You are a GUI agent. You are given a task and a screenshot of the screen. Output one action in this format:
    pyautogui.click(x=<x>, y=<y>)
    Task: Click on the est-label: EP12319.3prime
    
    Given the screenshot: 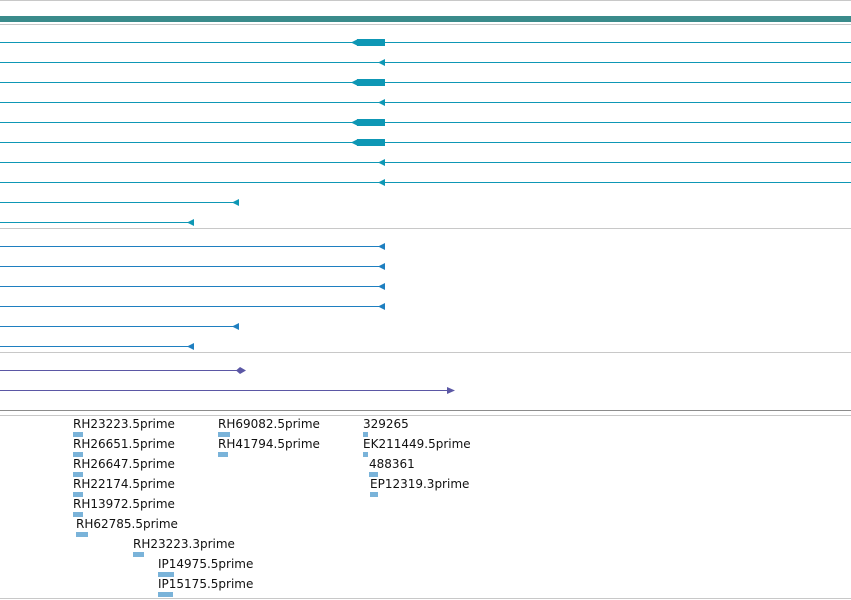 What is the action you would take?
    pyautogui.click(x=420, y=484)
    